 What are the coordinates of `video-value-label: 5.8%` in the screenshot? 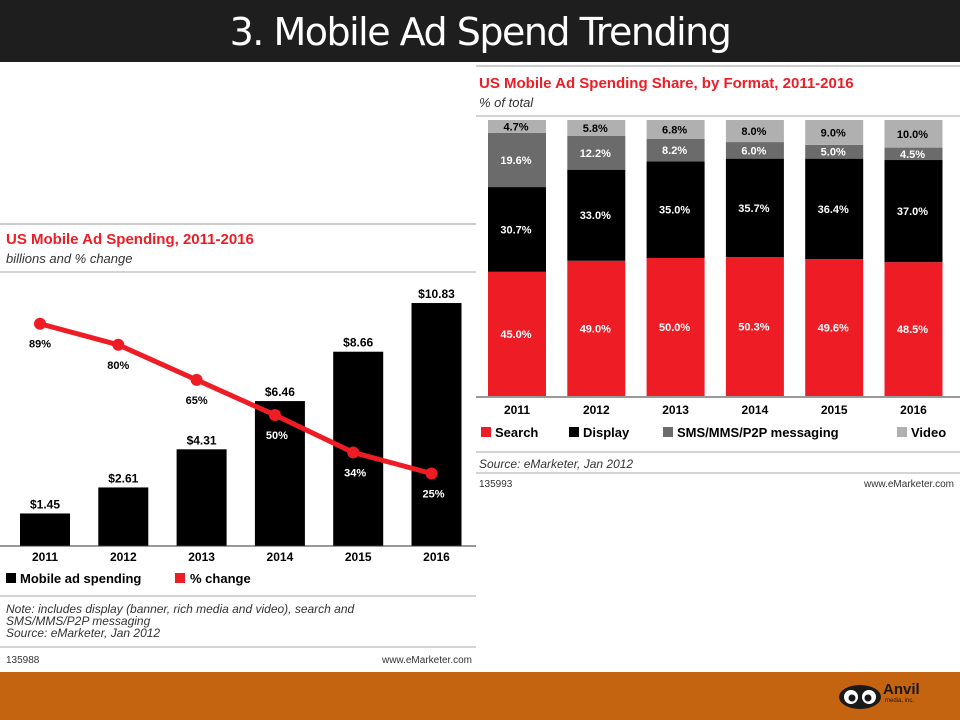 It's located at (595, 129).